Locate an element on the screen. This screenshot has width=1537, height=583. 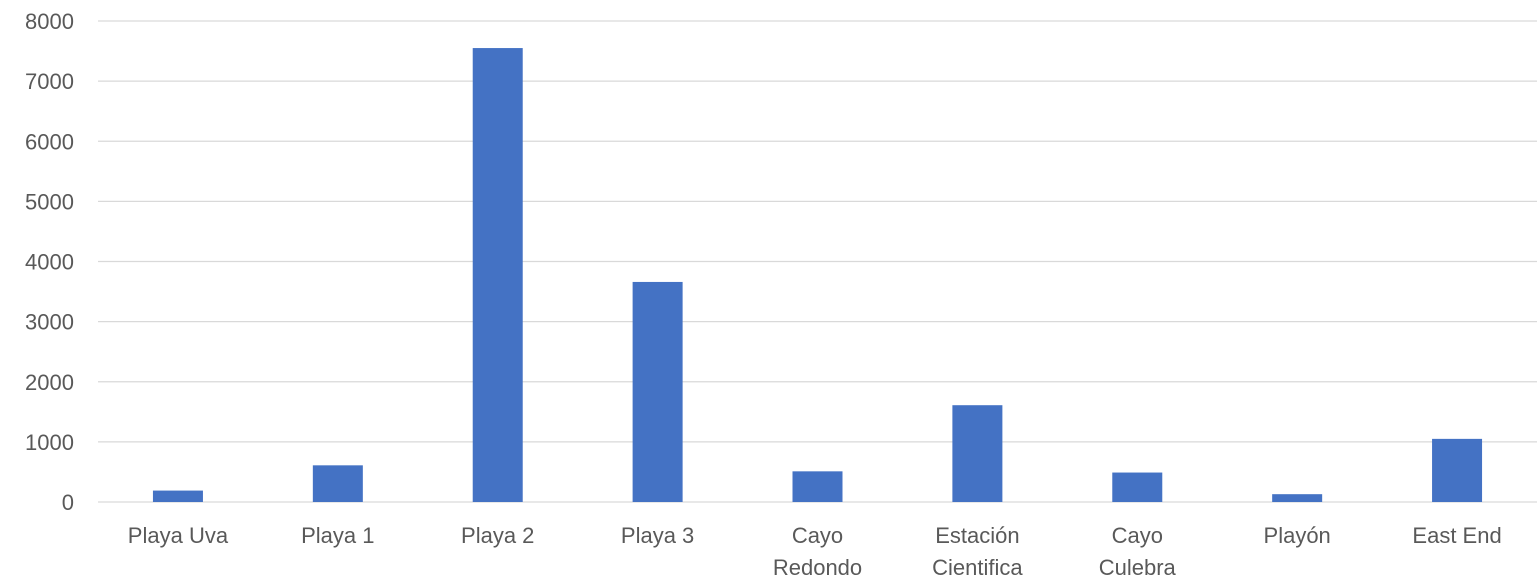
x-tick-label-line: Playa Uva is located at coordinates (178, 535).